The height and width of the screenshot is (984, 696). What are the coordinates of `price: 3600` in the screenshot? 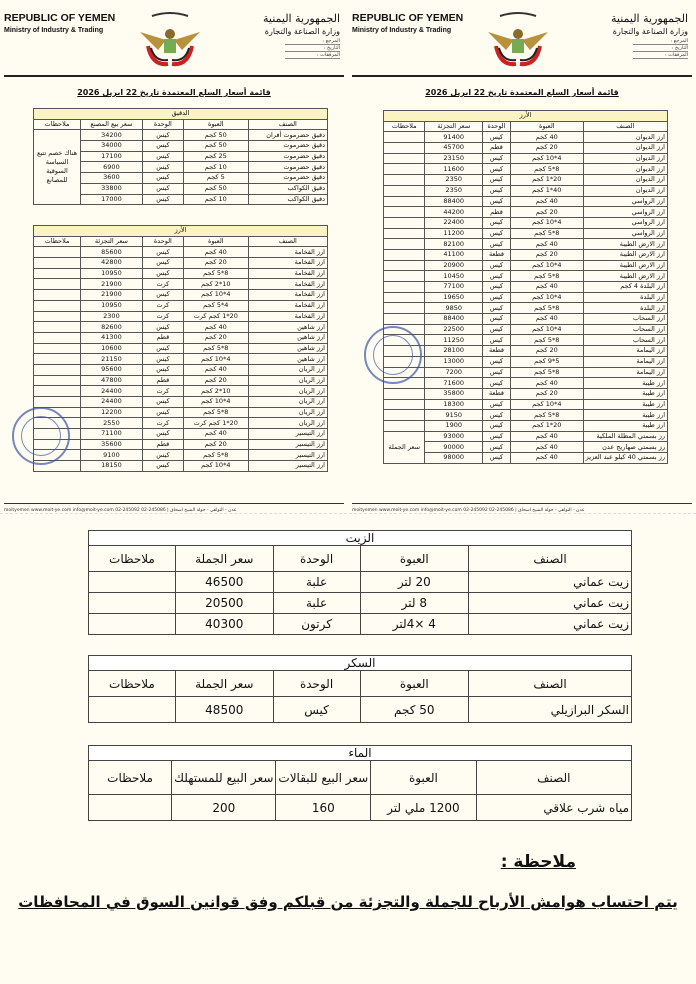 It's located at (111, 178).